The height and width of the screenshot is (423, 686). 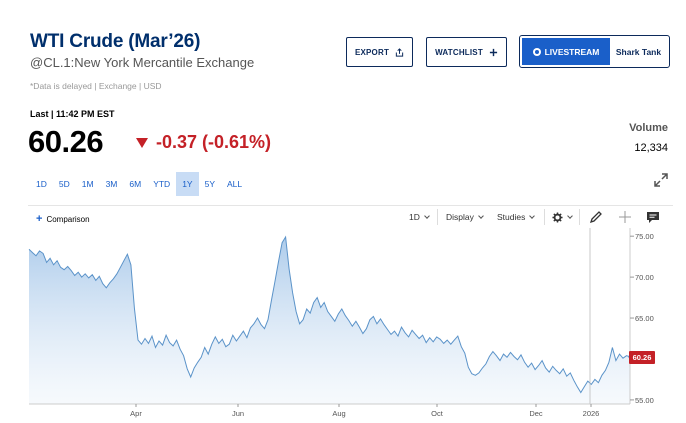 I want to click on last-price: 60.26, so click(x=66, y=141).